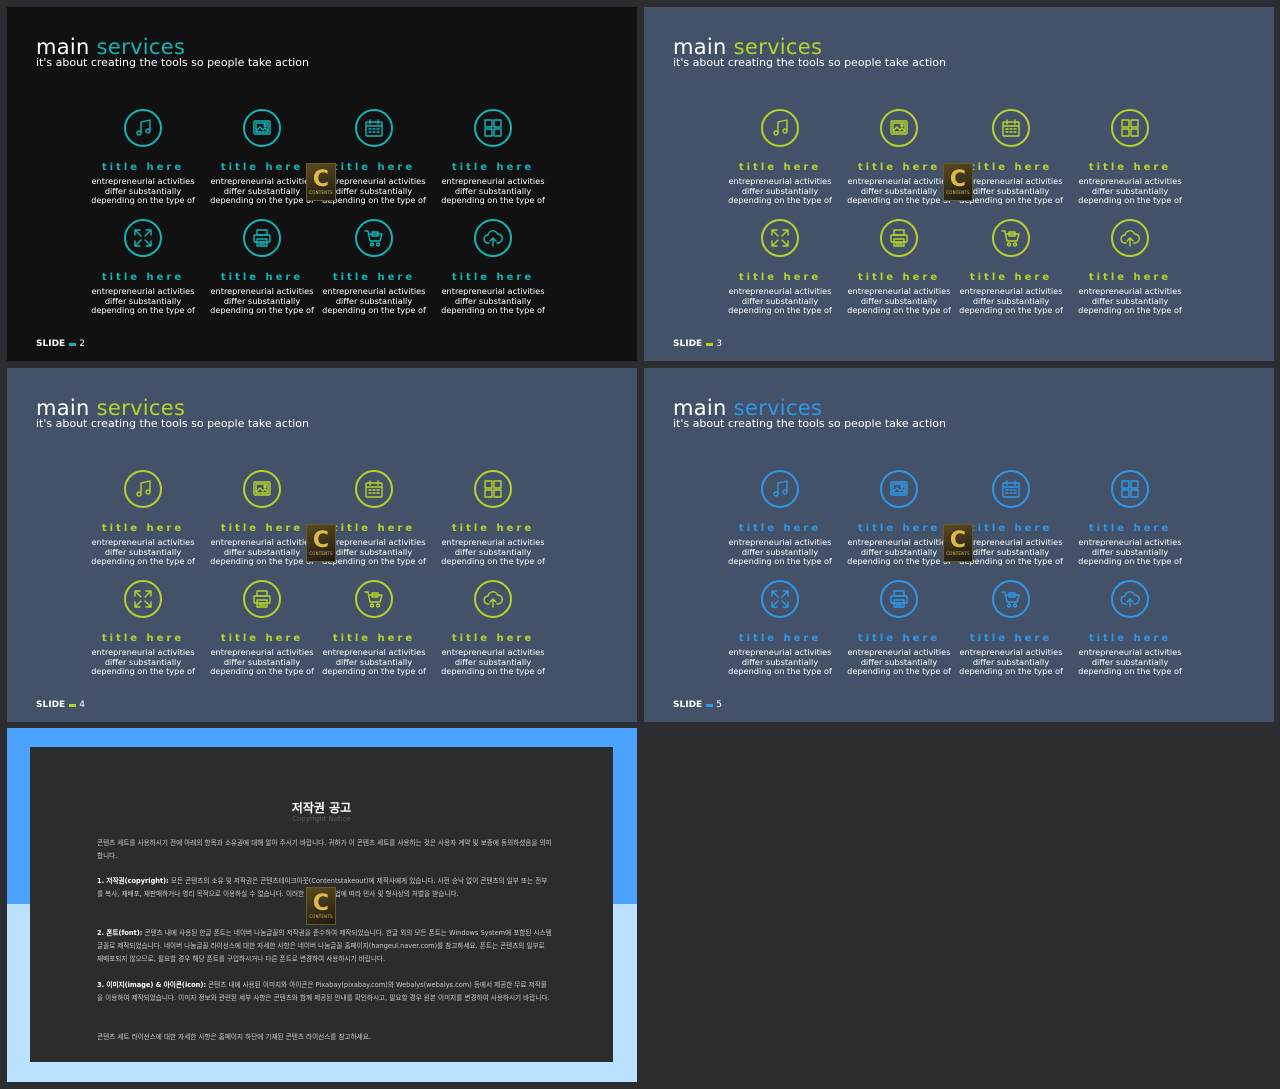 The width and height of the screenshot is (1280, 1089). What do you see at coordinates (63, 408) in the screenshot?
I see `title-main: main` at bounding box center [63, 408].